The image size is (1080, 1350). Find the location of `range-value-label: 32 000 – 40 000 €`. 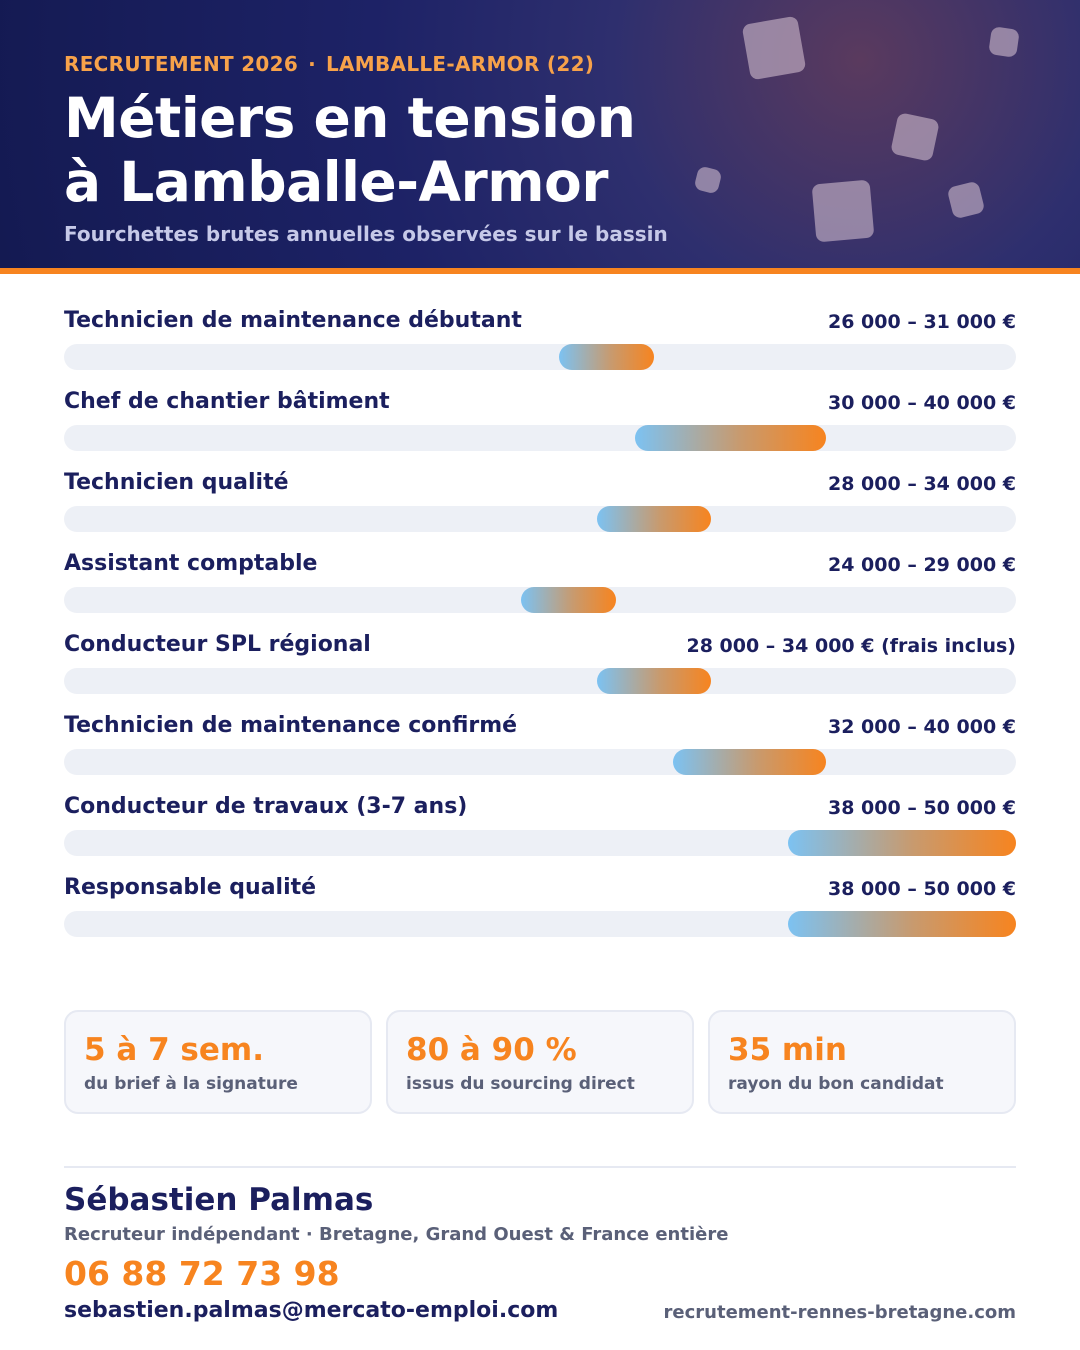

range-value-label: 32 000 – 40 000 € is located at coordinates (922, 727).